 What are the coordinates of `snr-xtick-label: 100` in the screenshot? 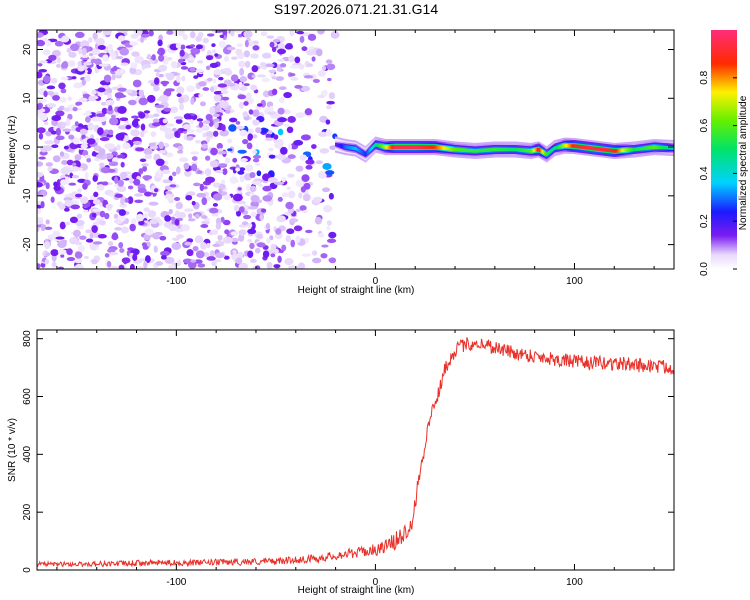 It's located at (574, 582).